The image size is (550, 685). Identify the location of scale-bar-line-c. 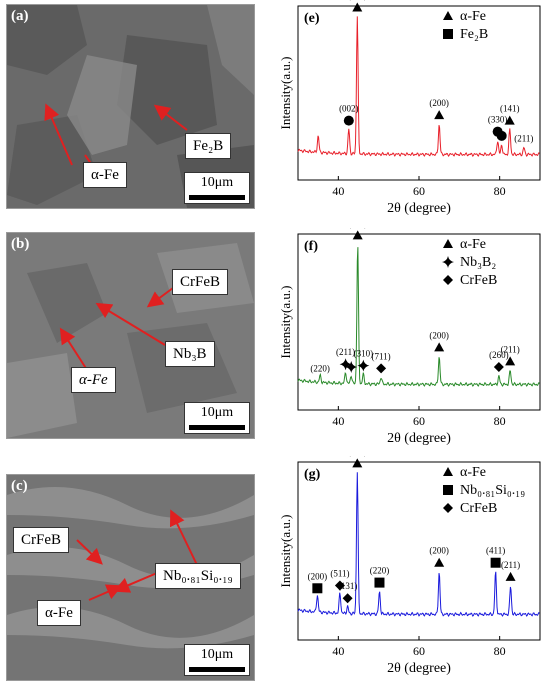
(217, 669).